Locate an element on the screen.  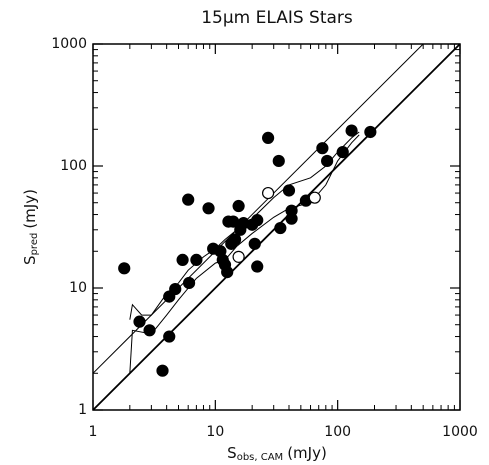
y-tick-label: 1000 is located at coordinates (69, 44).